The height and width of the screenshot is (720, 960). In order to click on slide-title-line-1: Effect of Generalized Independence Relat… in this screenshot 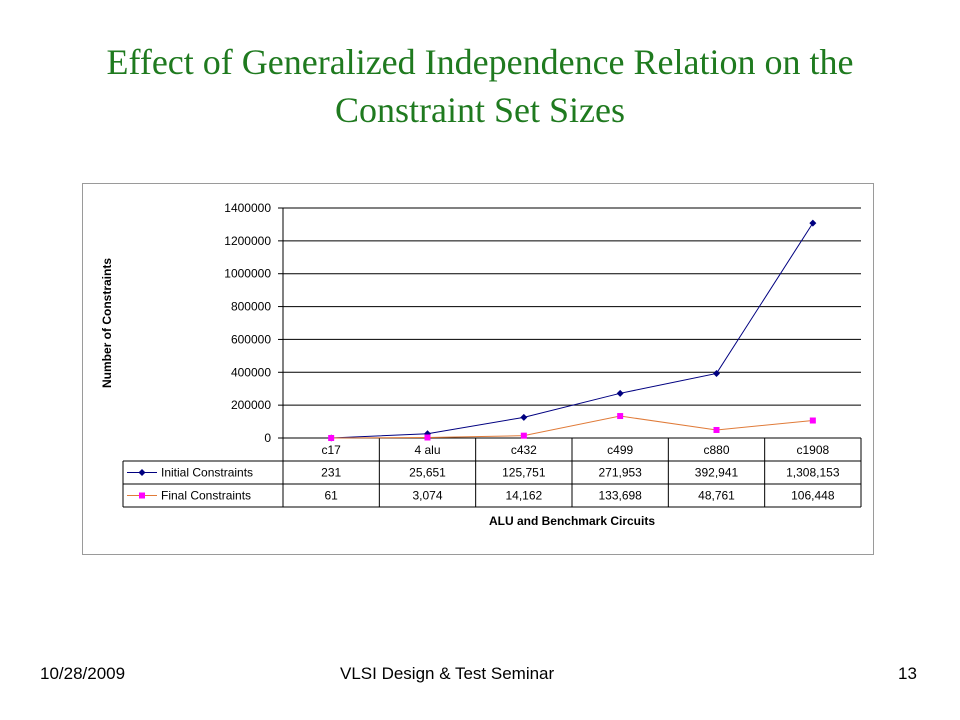, I will do `click(480, 62)`.